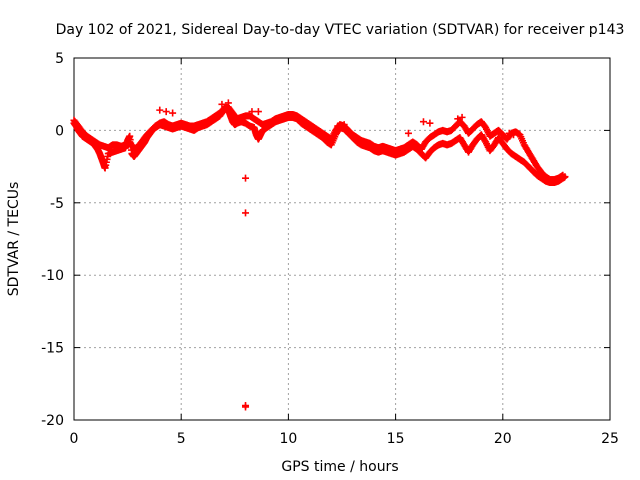 The width and height of the screenshot is (640, 480). What do you see at coordinates (74, 439) in the screenshot?
I see `x-tick-label: 0` at bounding box center [74, 439].